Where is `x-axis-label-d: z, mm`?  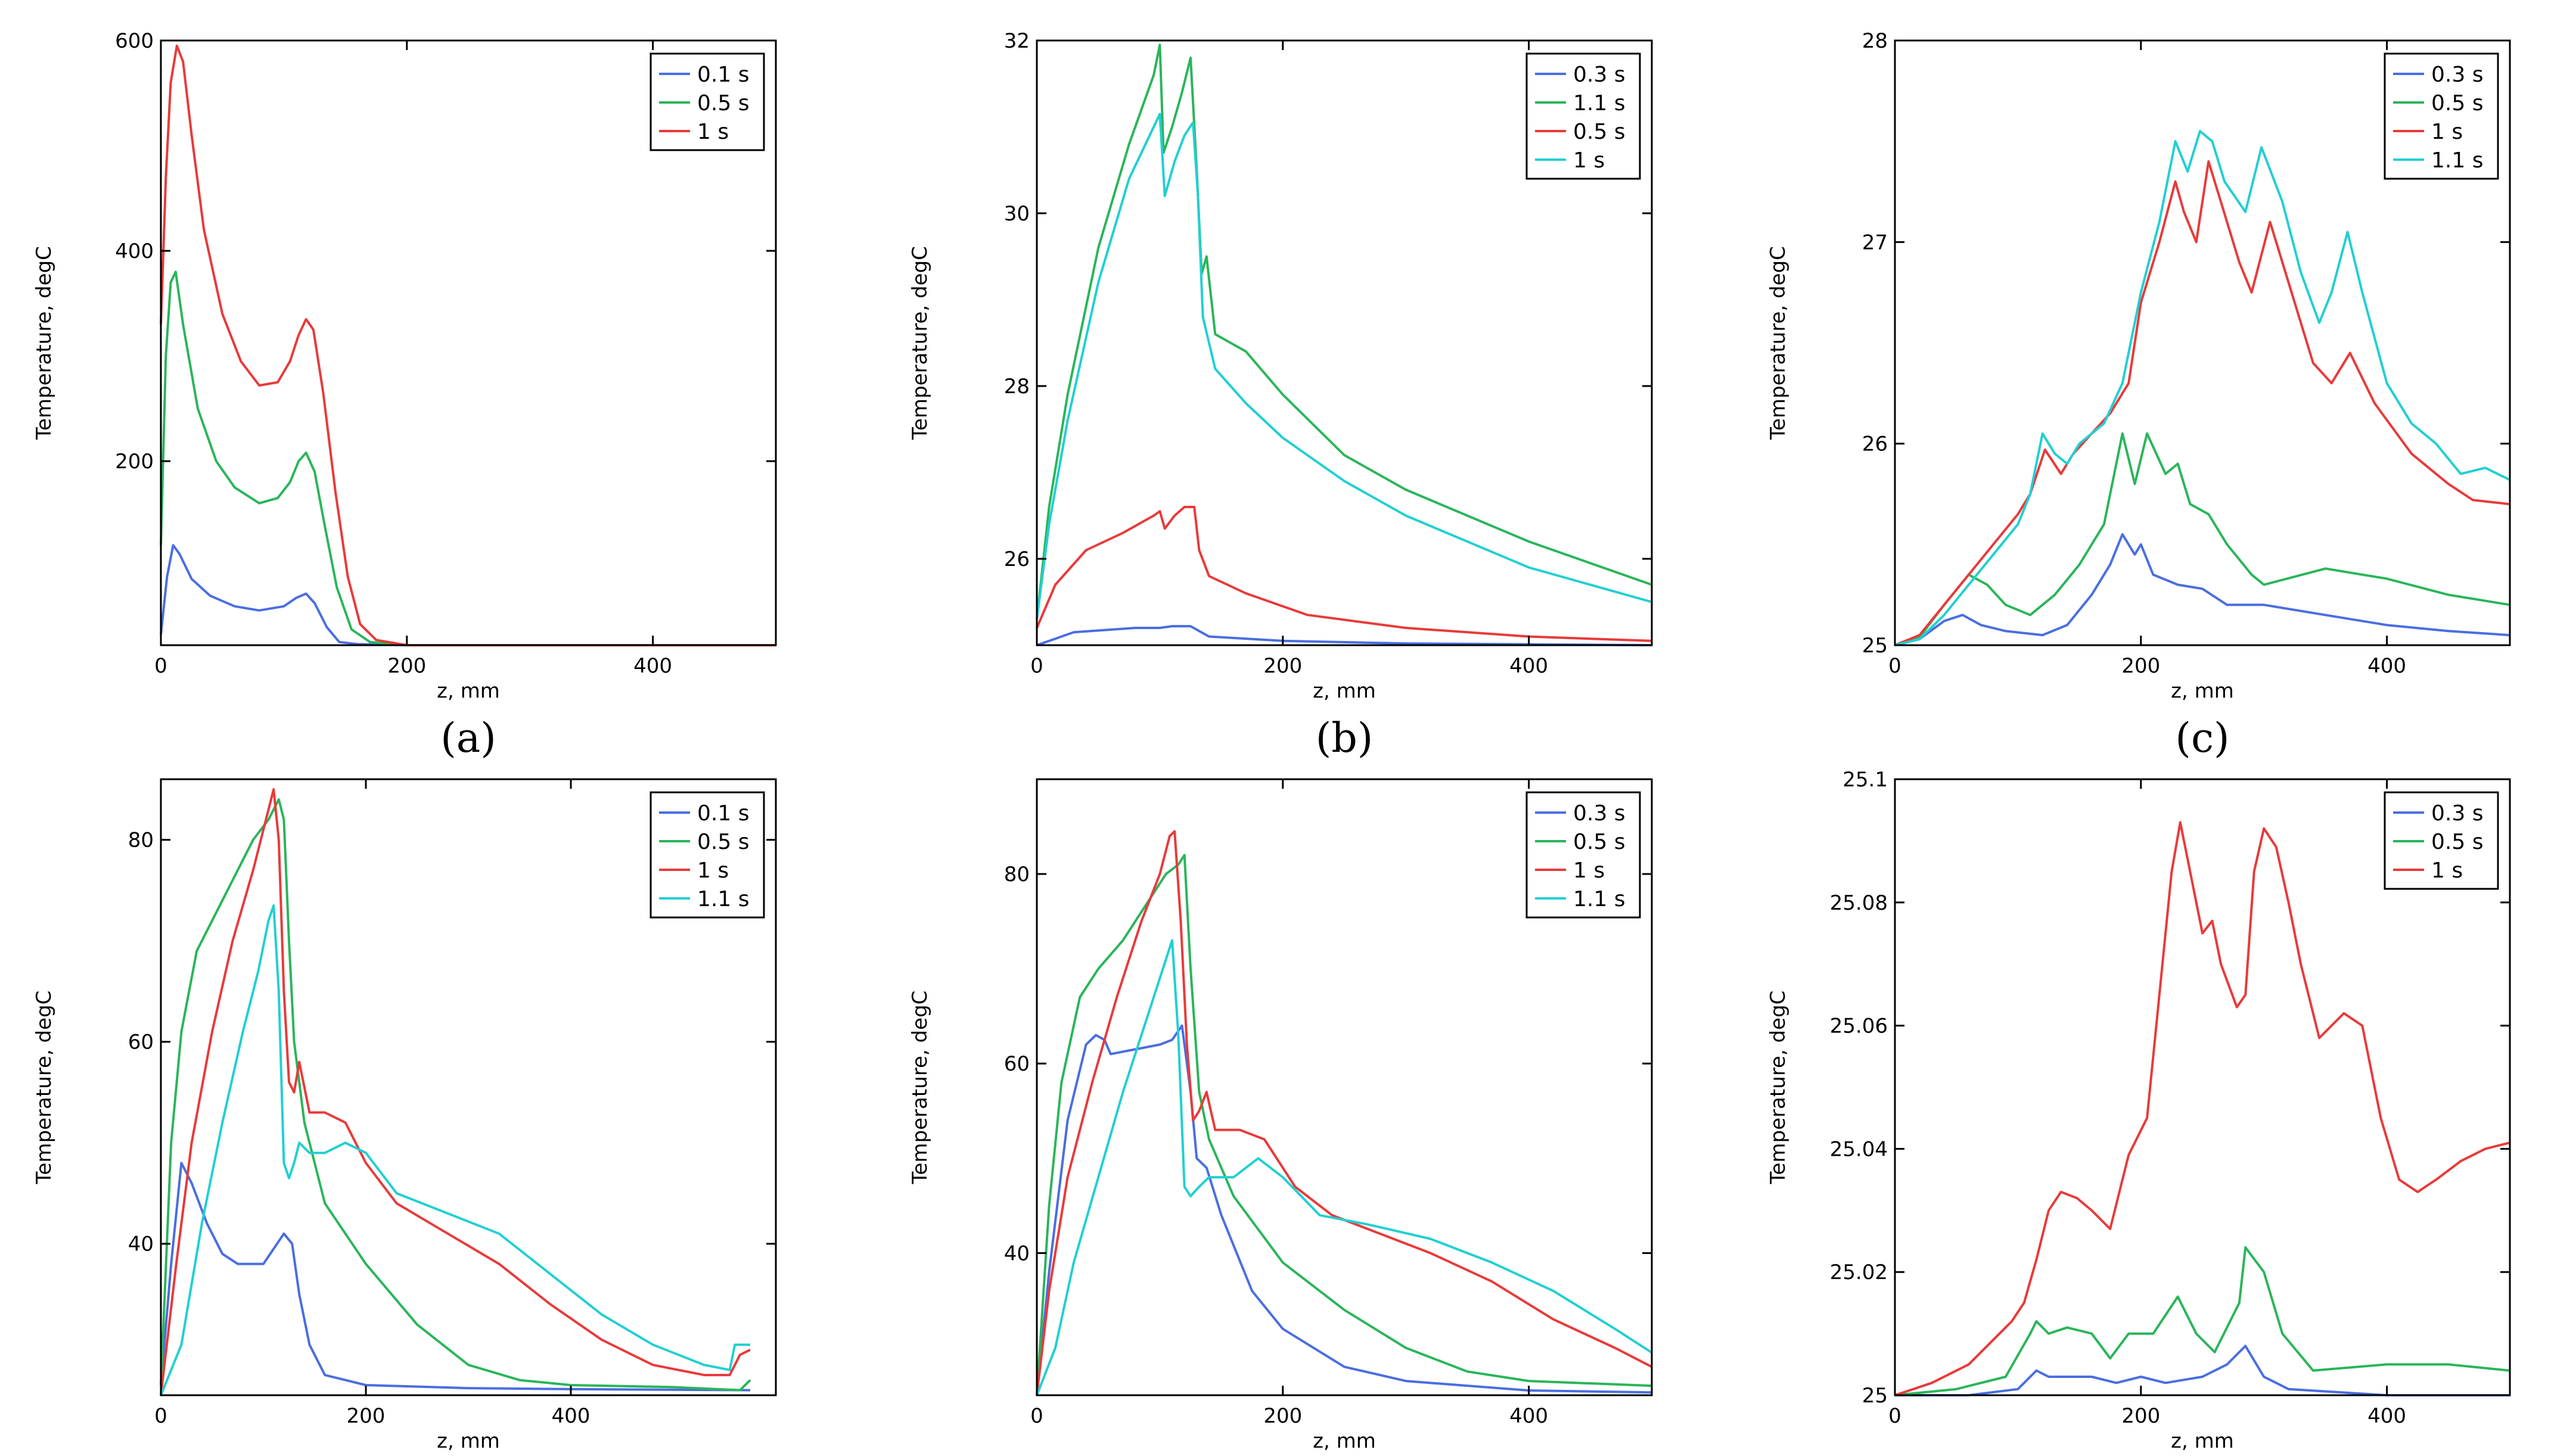 x-axis-label-d: z, mm is located at coordinates (468, 1441).